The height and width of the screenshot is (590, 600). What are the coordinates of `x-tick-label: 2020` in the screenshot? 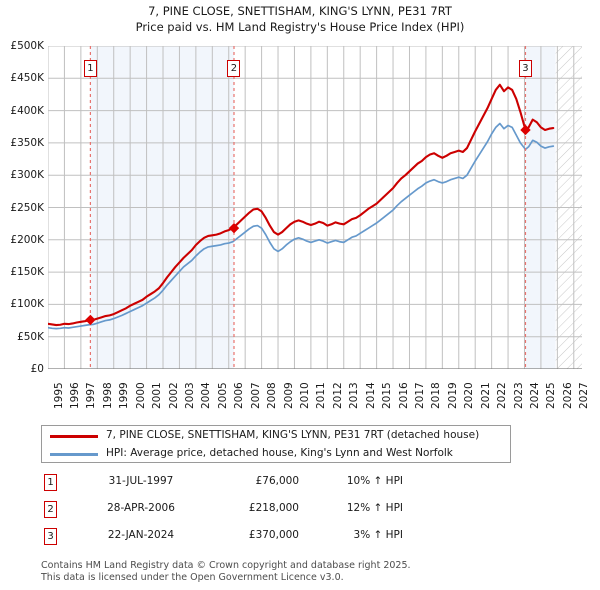 It's located at (469, 395).